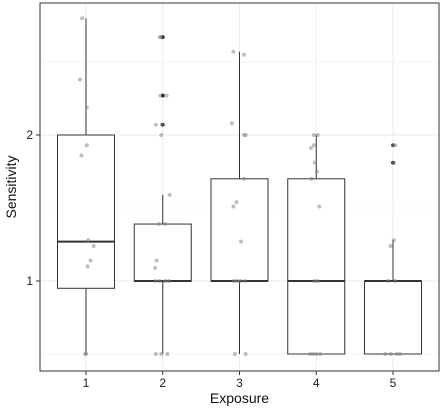 The width and height of the screenshot is (441, 408). I want to click on y-tick-label: 1, so click(29, 281).